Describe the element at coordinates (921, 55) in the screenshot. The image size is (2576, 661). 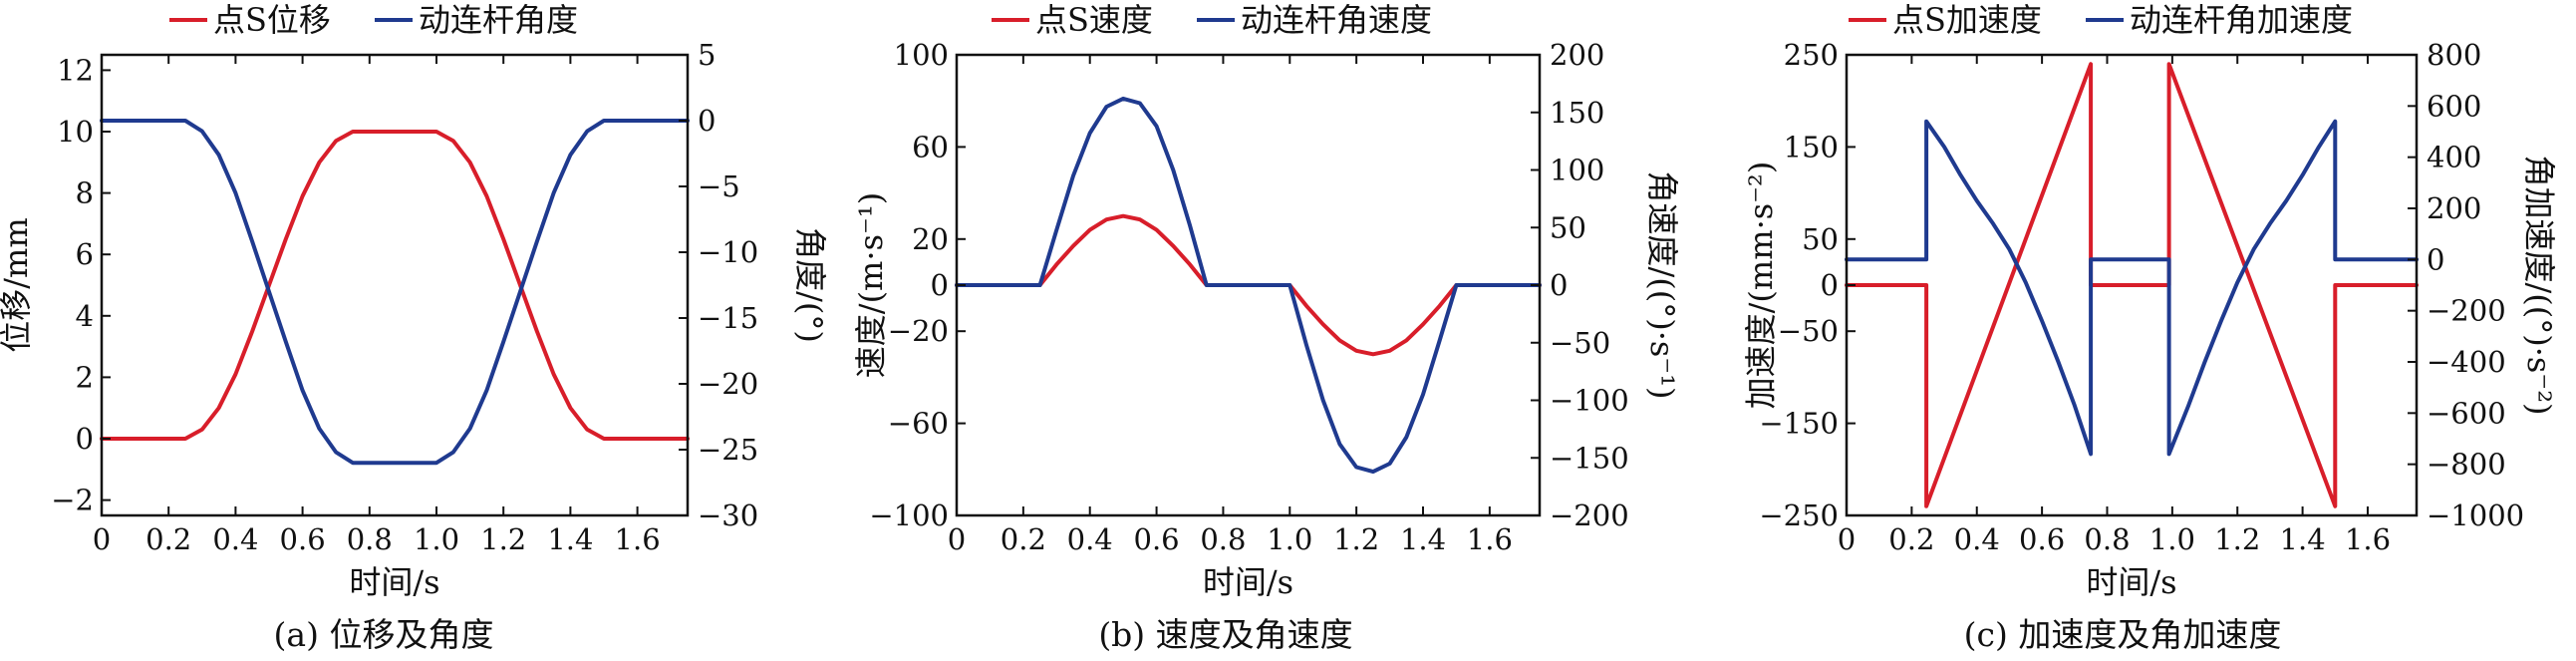
I see `y-left-tick-label: 100` at that location.